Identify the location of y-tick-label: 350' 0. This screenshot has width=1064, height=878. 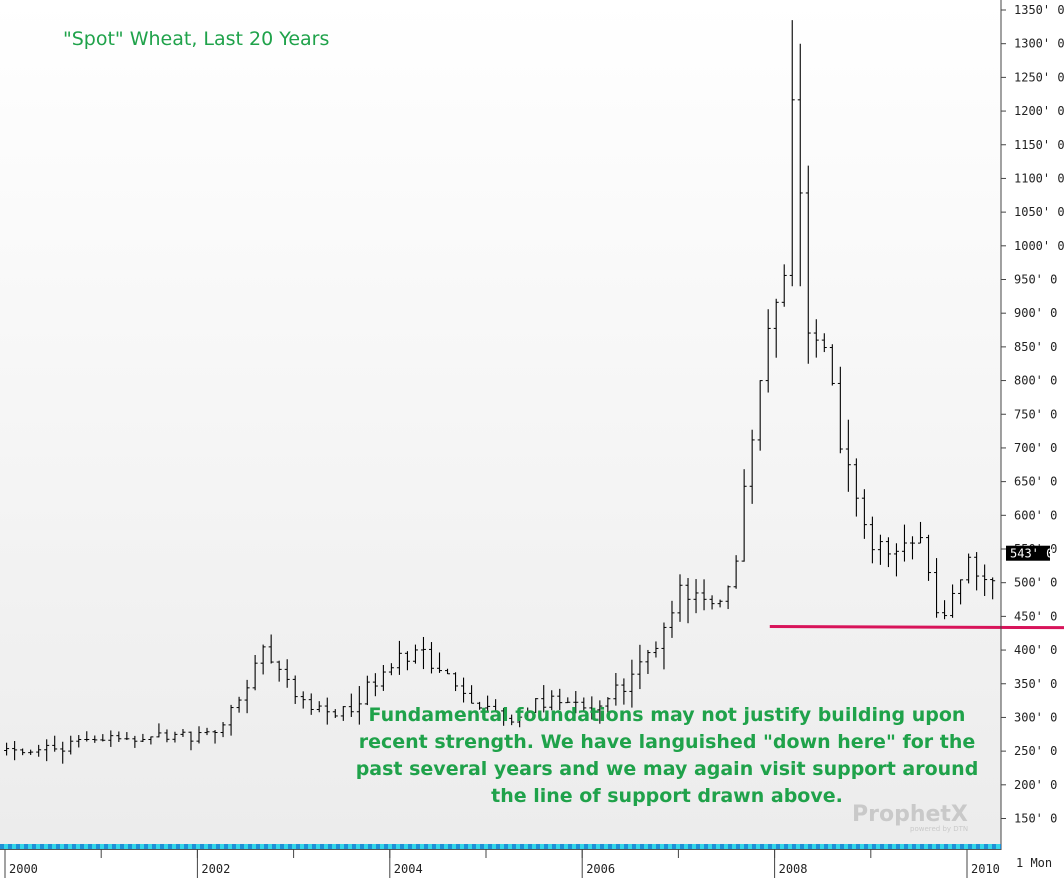
(1035, 684).